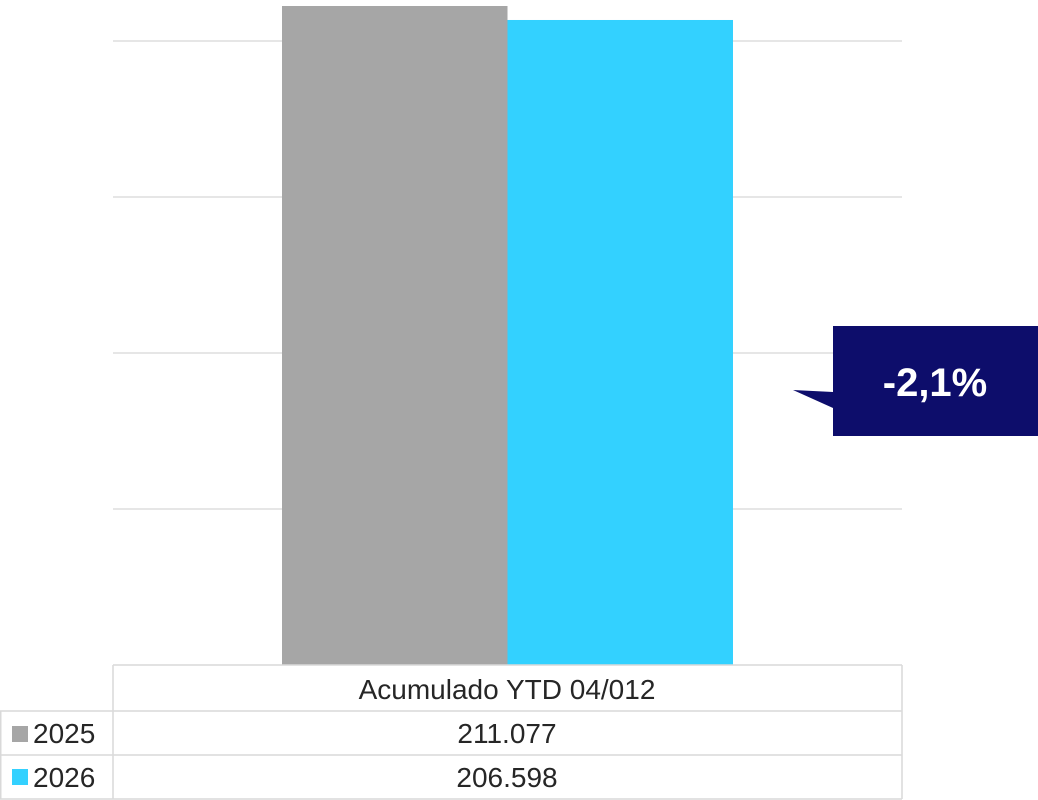  Describe the element at coordinates (20, 777) in the screenshot. I see `legend-swatch-2026` at that location.